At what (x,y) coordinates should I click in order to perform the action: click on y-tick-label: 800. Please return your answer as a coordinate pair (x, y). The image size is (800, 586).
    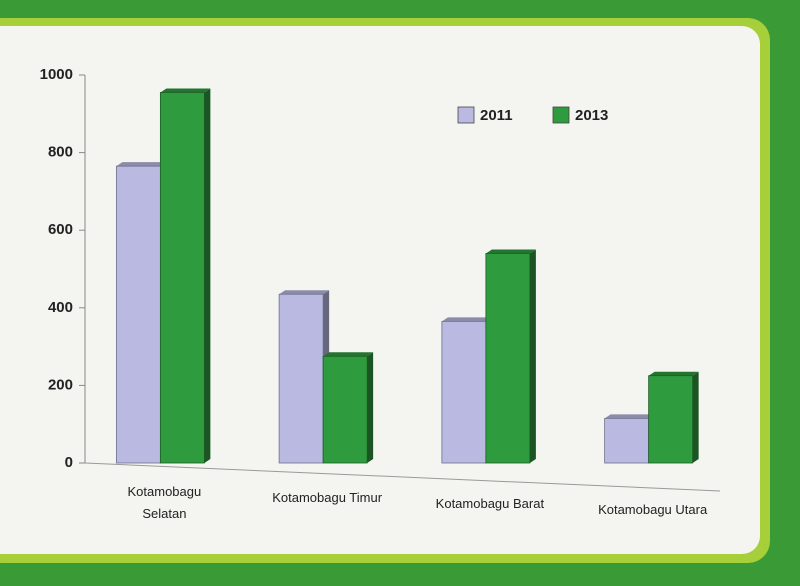
    Looking at the image, I should click on (60, 152).